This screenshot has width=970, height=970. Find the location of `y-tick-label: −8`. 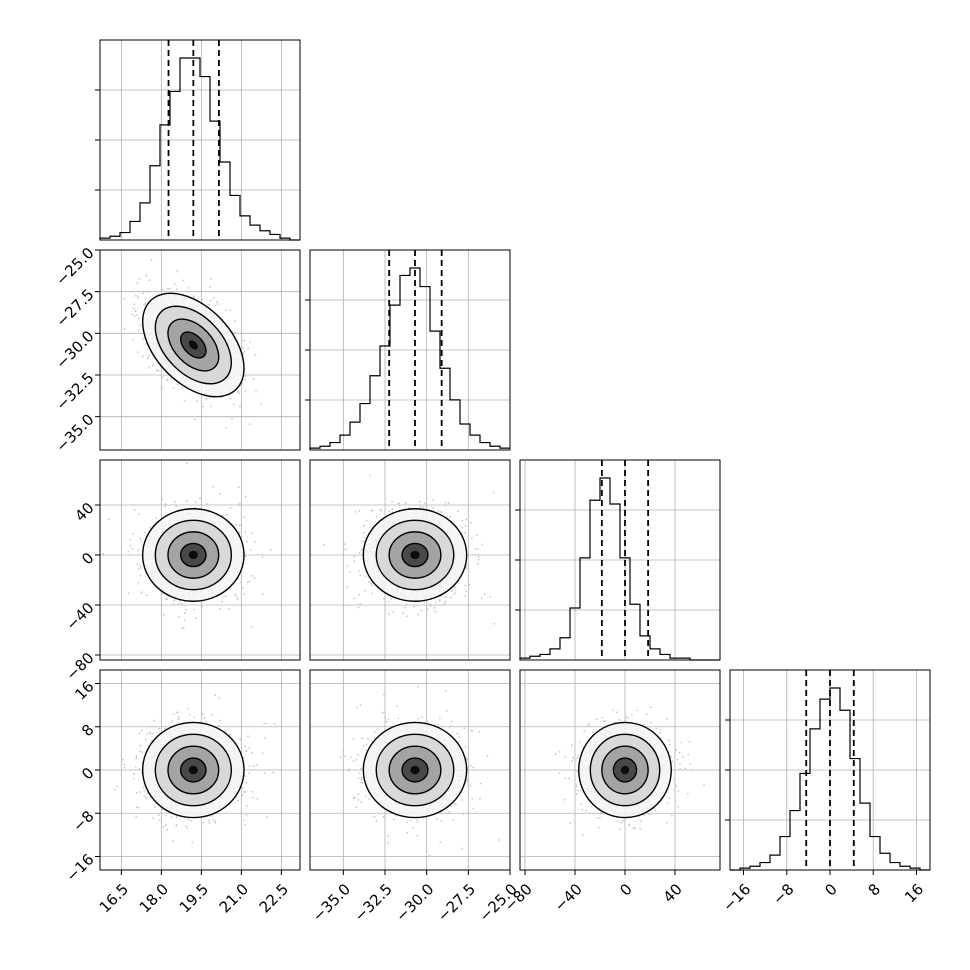

y-tick-label: −8 is located at coordinates (83, 821).